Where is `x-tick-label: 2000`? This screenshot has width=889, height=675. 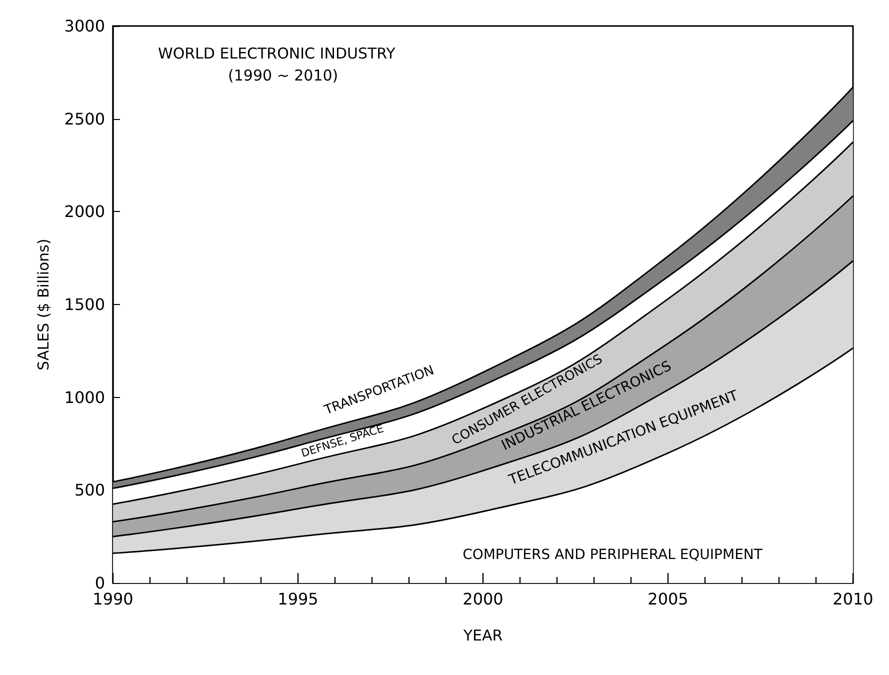 x-tick-label: 2000 is located at coordinates (483, 599).